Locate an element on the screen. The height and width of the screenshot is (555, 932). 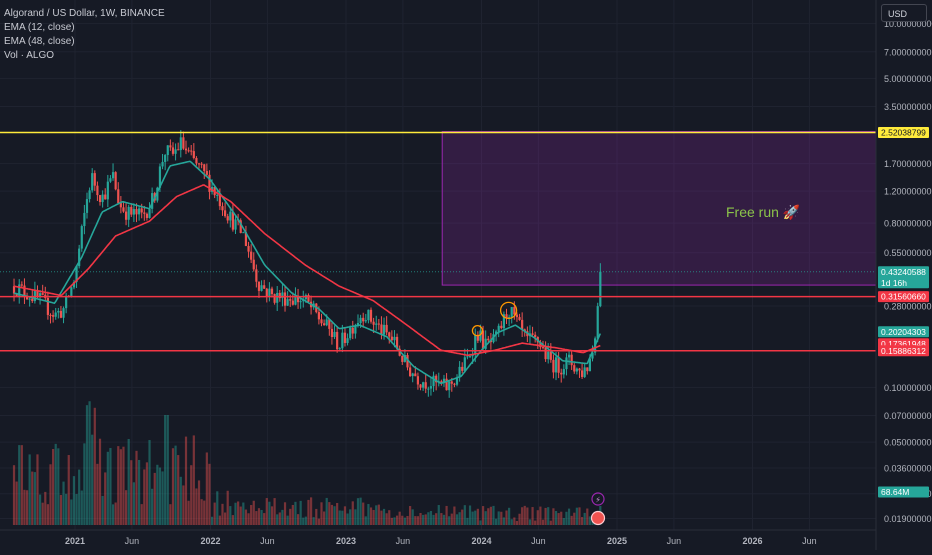
ema-slow-legend: EMA (48, close) is located at coordinates (39, 41).